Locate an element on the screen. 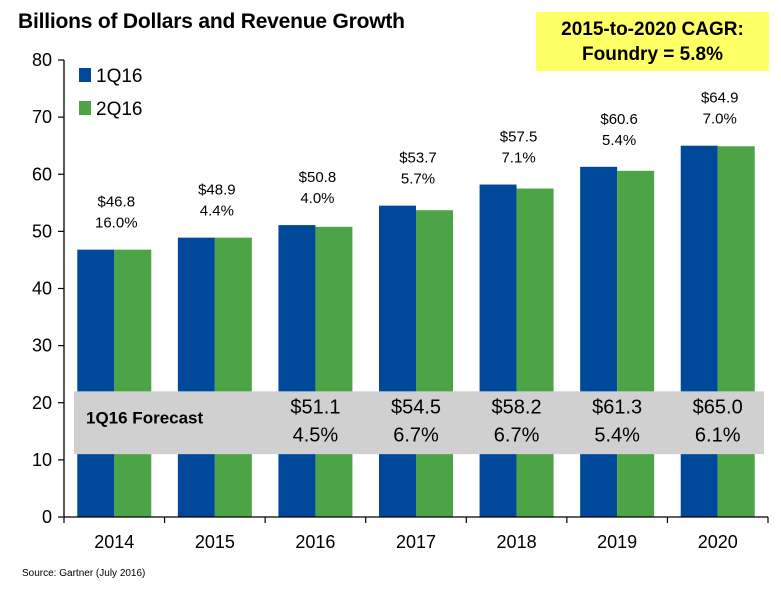 The width and height of the screenshot is (781, 589). forecast-growth-2020: 6.1% is located at coordinates (718, 435).